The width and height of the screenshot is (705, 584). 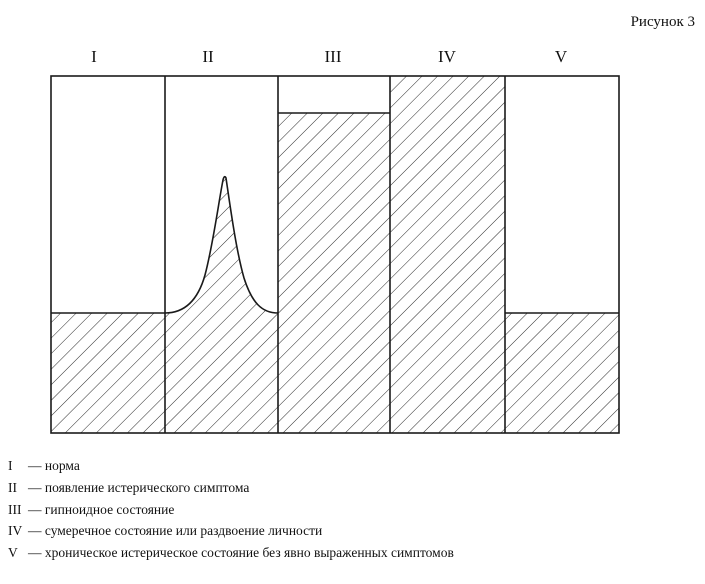 I want to click on column-label-4: IV, so click(x=447, y=56).